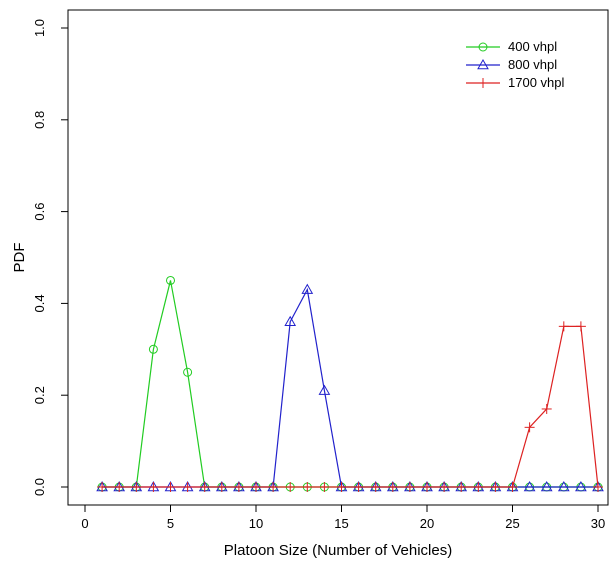 This screenshot has width=616, height=561. What do you see at coordinates (39, 303) in the screenshot?
I see `y-tick-label: 0.4` at bounding box center [39, 303].